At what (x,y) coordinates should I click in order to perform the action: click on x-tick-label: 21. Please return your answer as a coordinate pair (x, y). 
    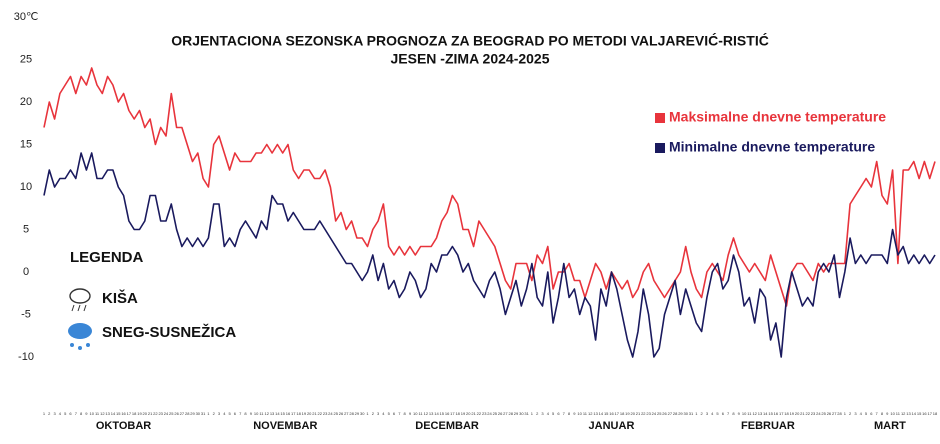
    Looking at the image, I should click on (150, 413).